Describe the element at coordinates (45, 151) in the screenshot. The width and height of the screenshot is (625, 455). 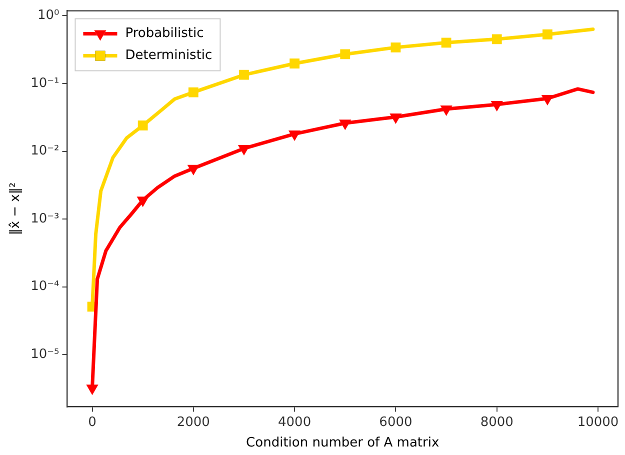
I see `y-tick-label: 10⁻²` at that location.